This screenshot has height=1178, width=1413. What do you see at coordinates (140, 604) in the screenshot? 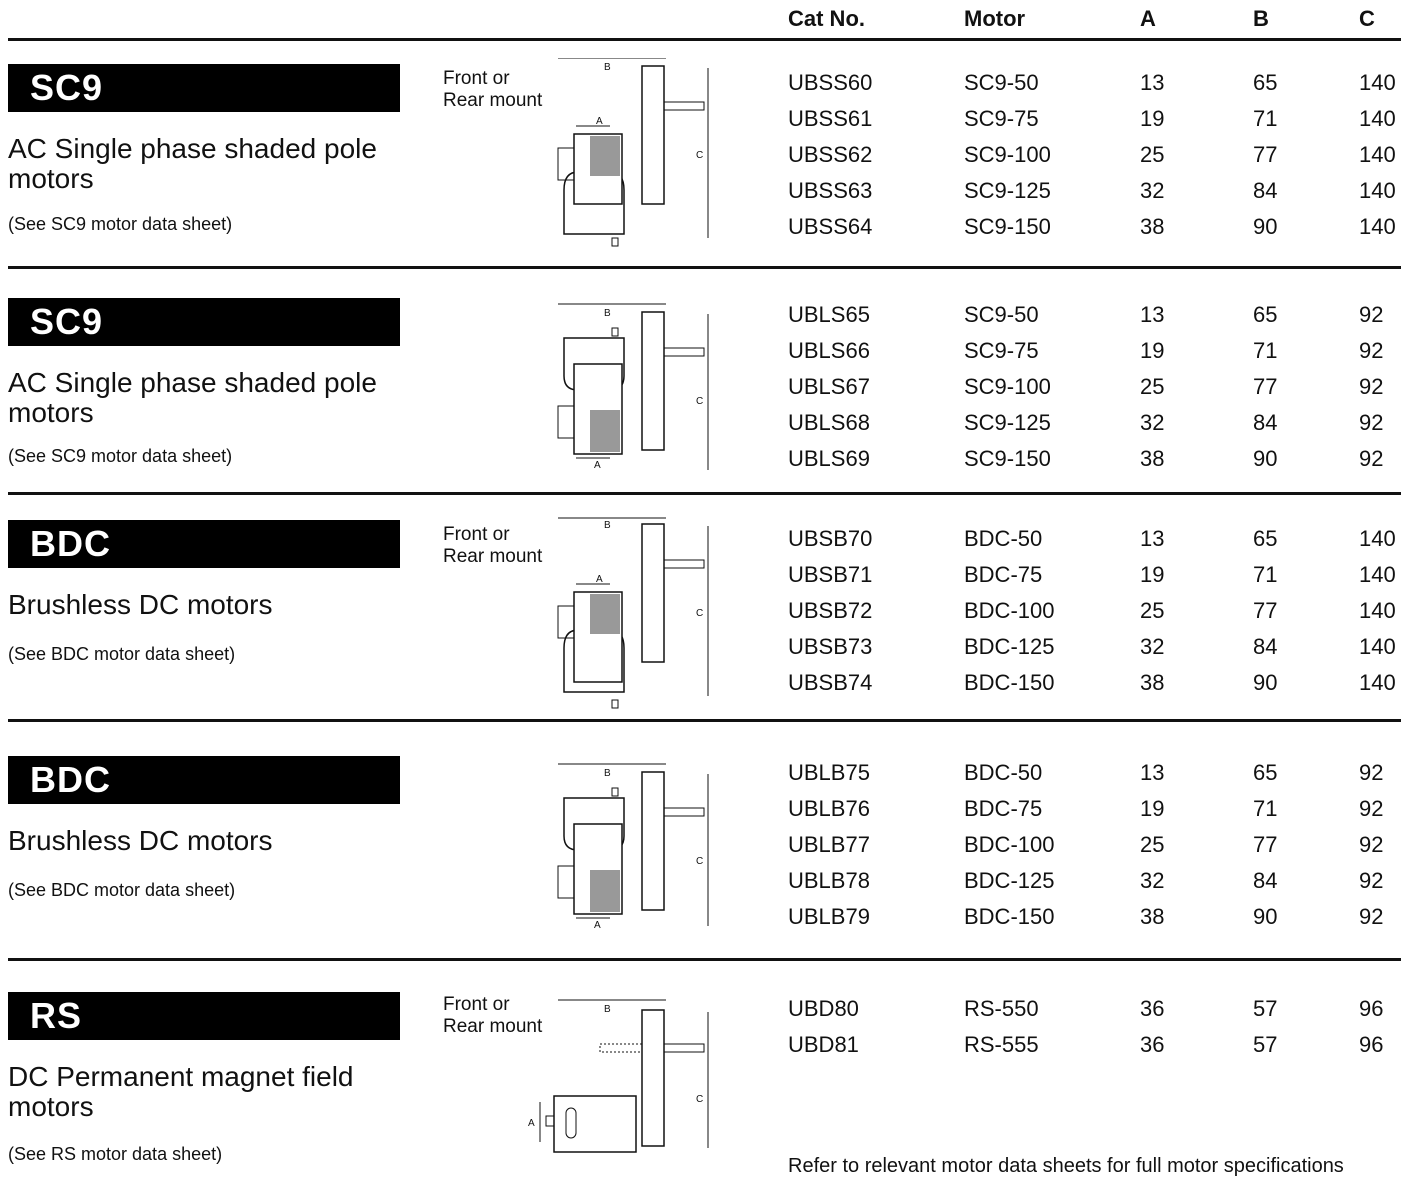
I see `series-description: Brushless DC motors` at bounding box center [140, 604].